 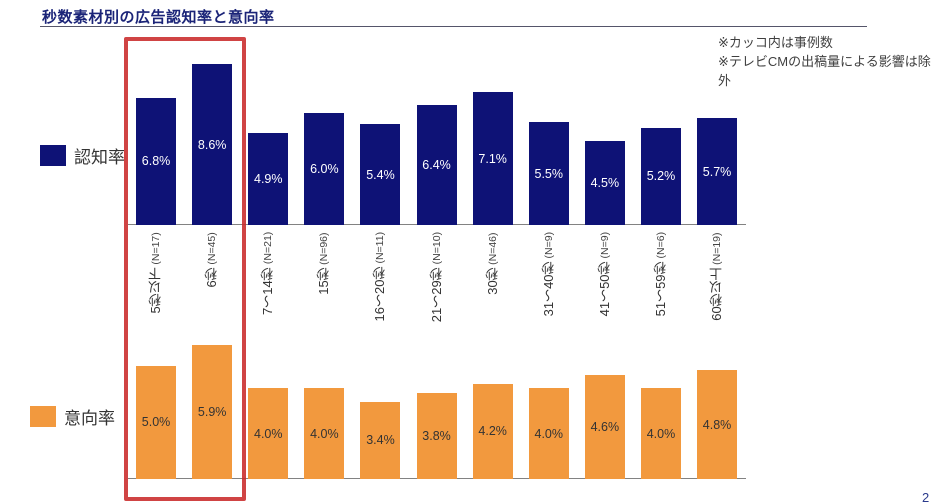 I want to click on bar-認知率-7: 5.5%, so click(x=548, y=173).